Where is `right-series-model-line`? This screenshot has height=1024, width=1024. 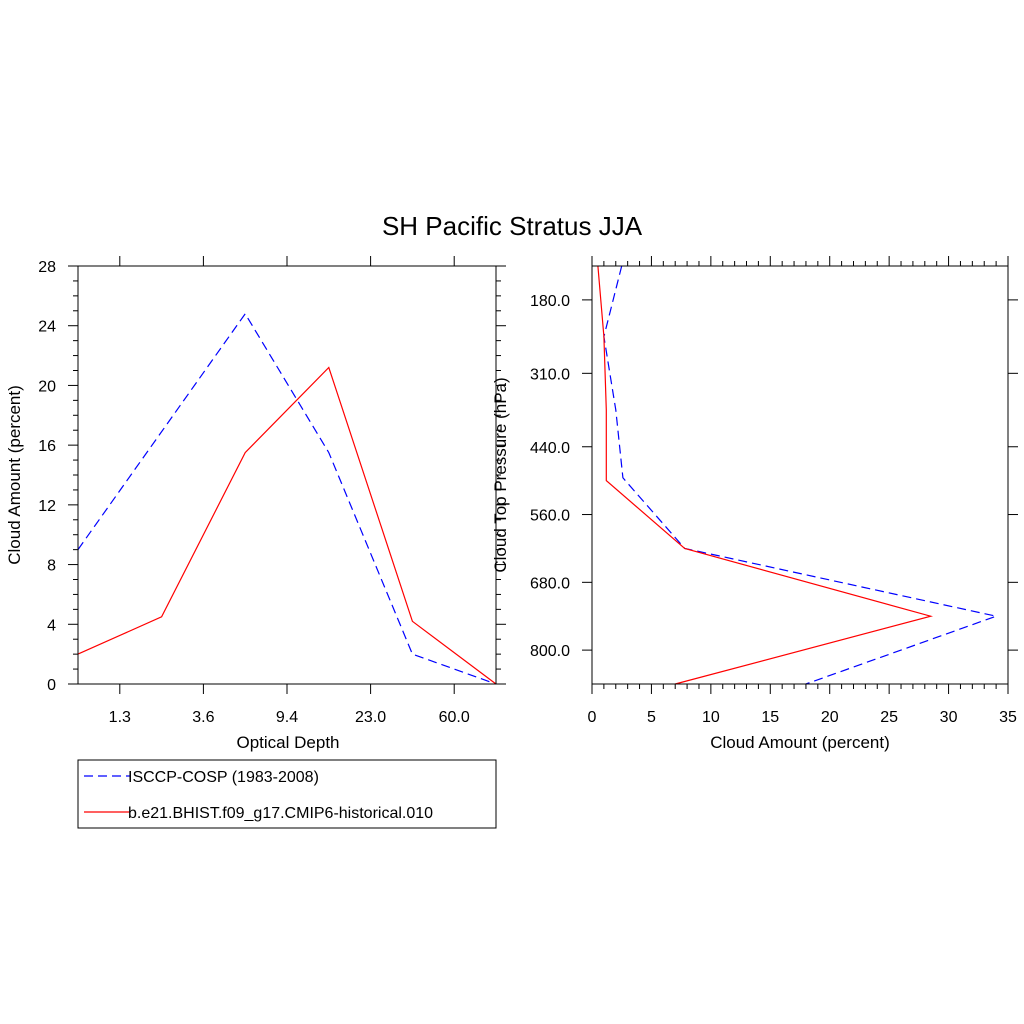 right-series-model-line is located at coordinates (765, 475).